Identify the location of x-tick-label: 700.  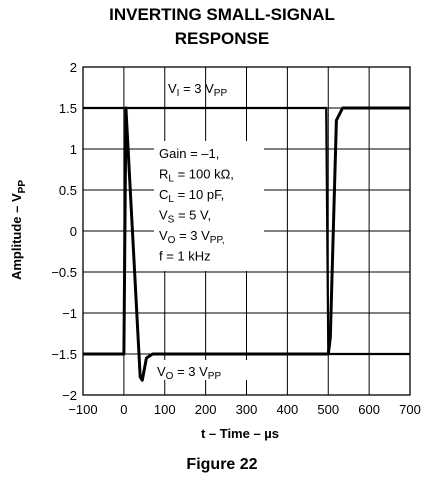
(410, 409).